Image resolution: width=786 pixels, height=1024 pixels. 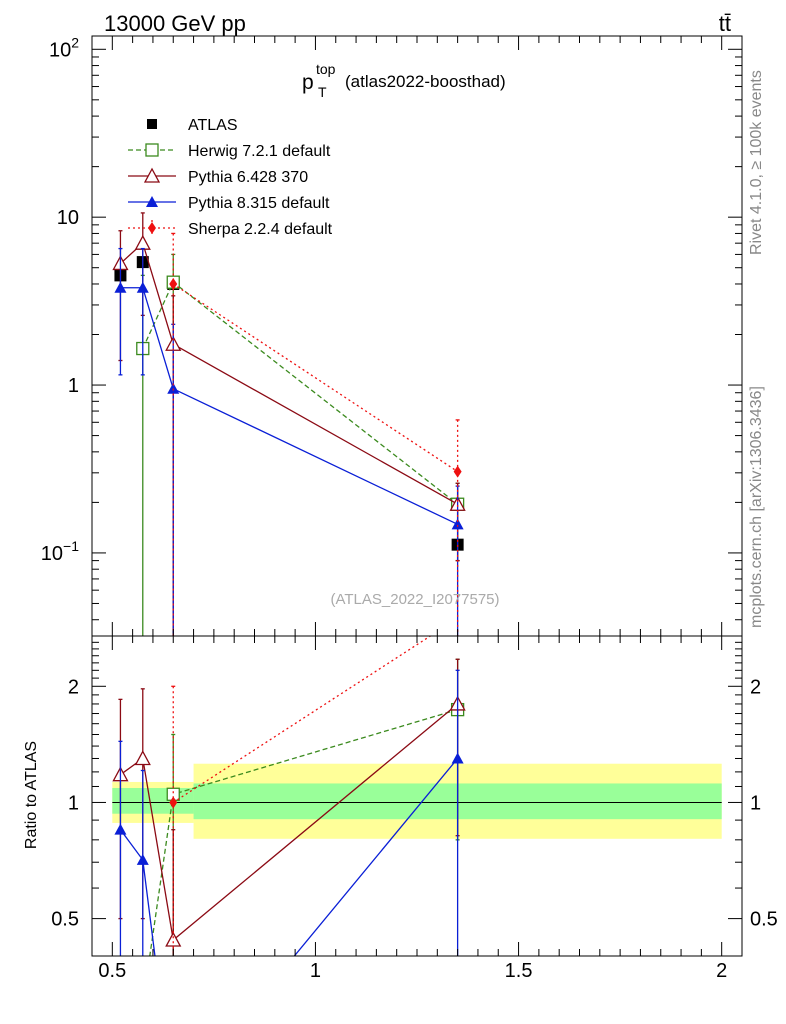 What do you see at coordinates (425, 81) in the screenshot?
I see `title-rest: (atlas2022-boosthad)` at bounding box center [425, 81].